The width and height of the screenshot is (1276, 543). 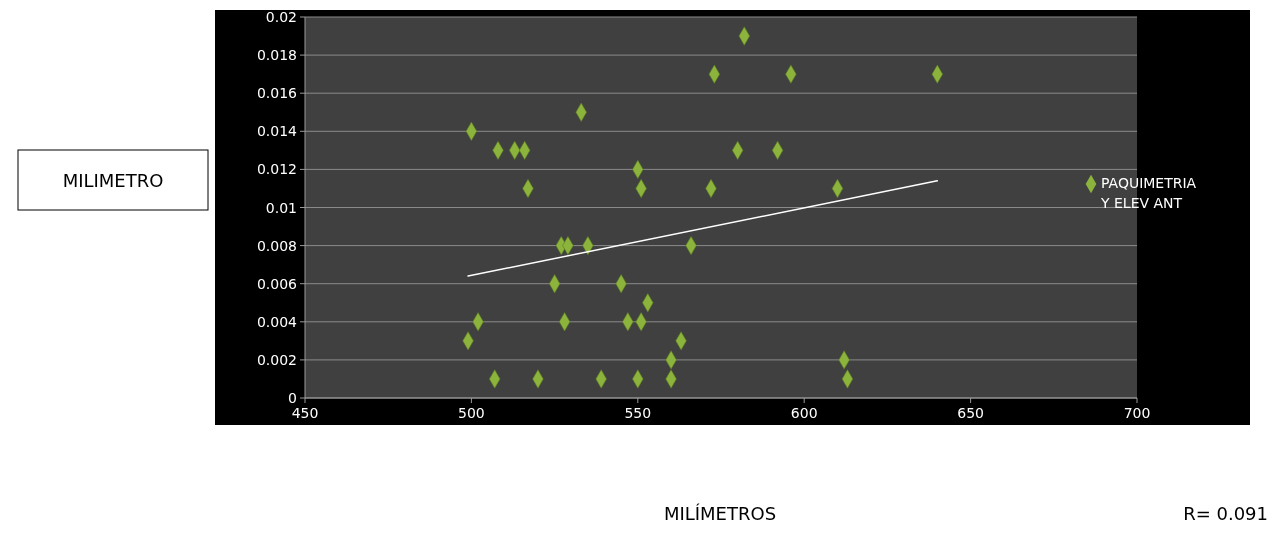 What do you see at coordinates (1225, 513) in the screenshot?
I see `text: R= 0.091` at bounding box center [1225, 513].